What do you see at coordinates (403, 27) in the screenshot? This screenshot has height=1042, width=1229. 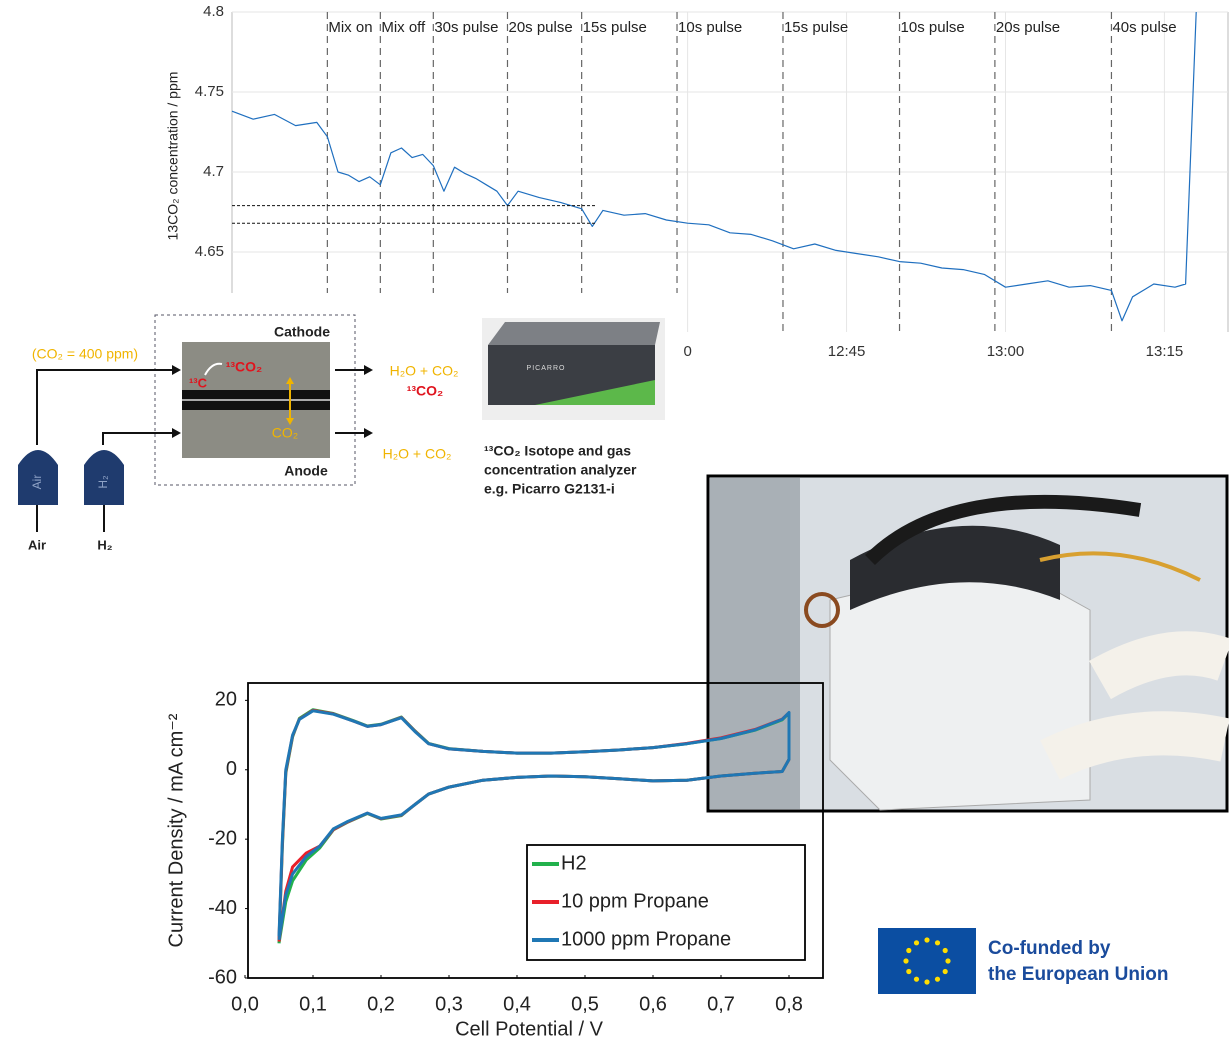 I see `event-label: Mix off` at bounding box center [403, 27].